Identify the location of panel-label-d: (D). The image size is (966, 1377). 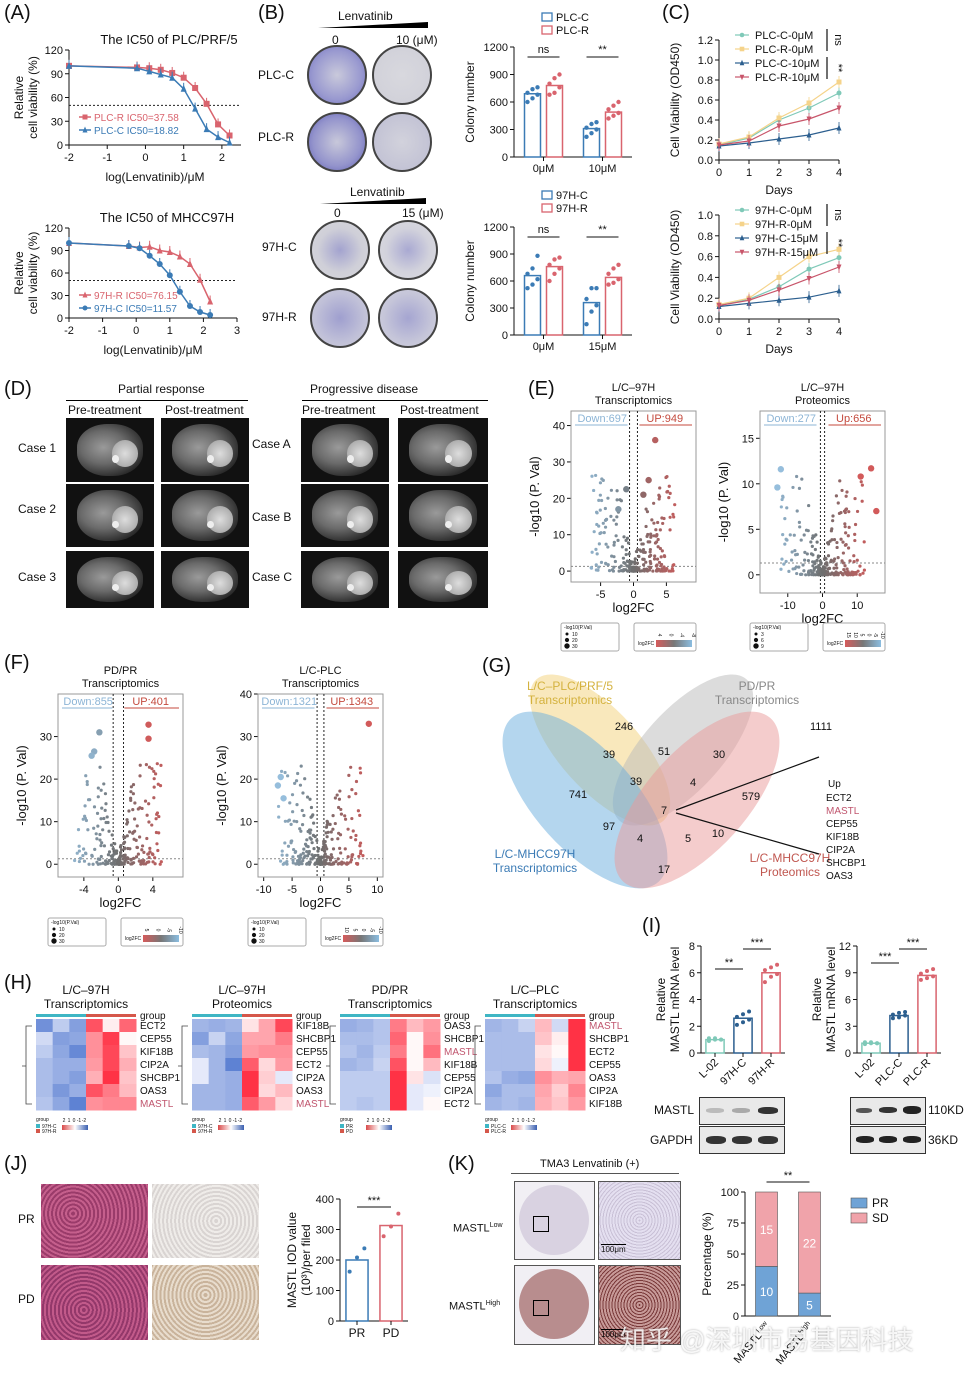
(18, 389).